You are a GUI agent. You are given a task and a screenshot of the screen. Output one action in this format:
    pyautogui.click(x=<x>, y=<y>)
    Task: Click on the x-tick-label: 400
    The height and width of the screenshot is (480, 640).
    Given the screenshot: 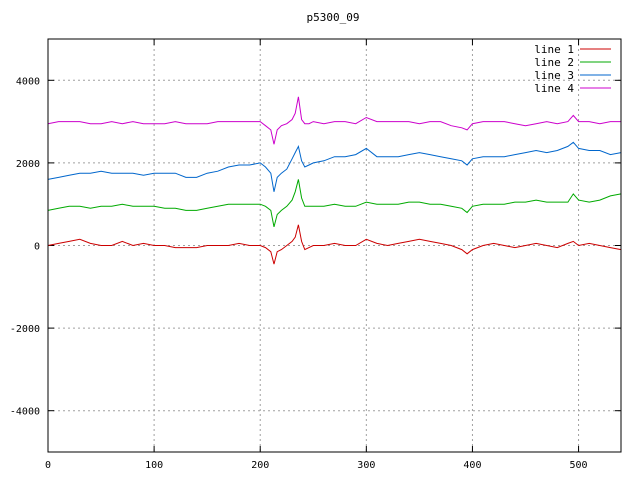 What is the action you would take?
    pyautogui.click(x=472, y=465)
    